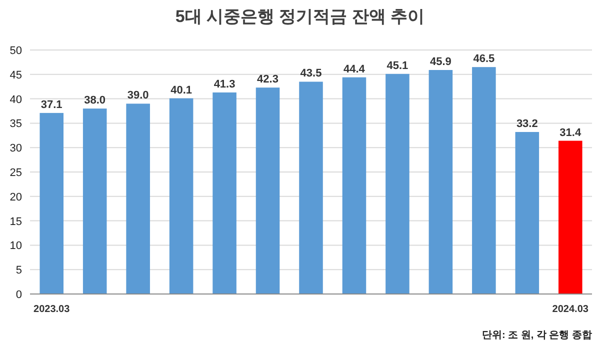 The height and width of the screenshot is (347, 600). What do you see at coordinates (527, 124) in the screenshot?
I see `data-label: 33.2` at bounding box center [527, 124].